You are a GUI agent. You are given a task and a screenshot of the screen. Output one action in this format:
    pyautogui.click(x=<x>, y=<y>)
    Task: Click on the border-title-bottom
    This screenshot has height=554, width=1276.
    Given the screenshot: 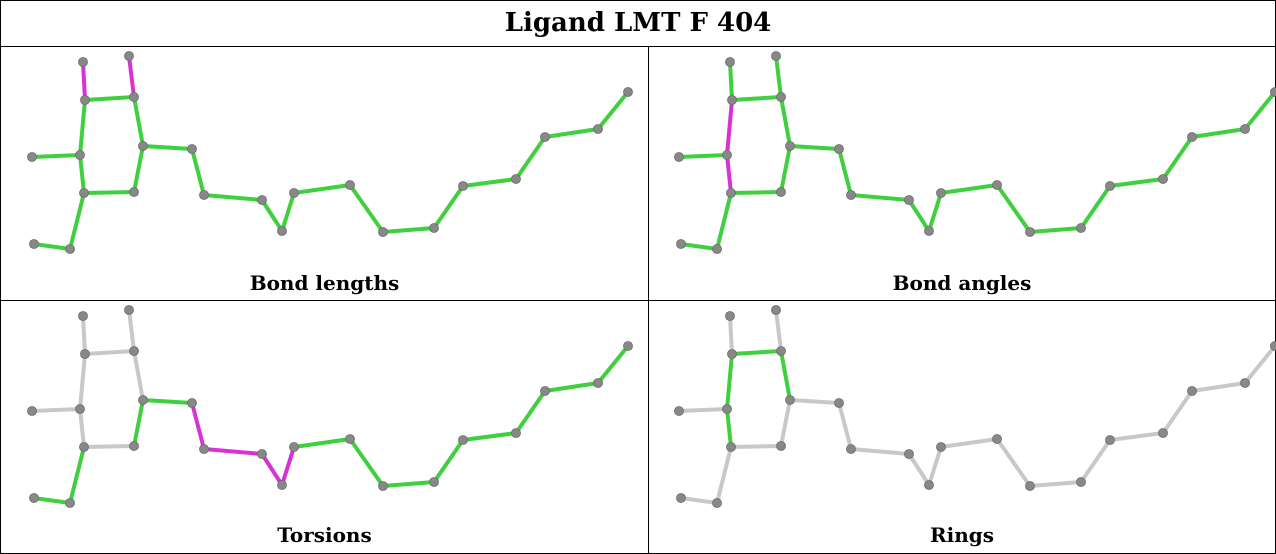 What is the action you would take?
    pyautogui.click(x=638, y=46)
    